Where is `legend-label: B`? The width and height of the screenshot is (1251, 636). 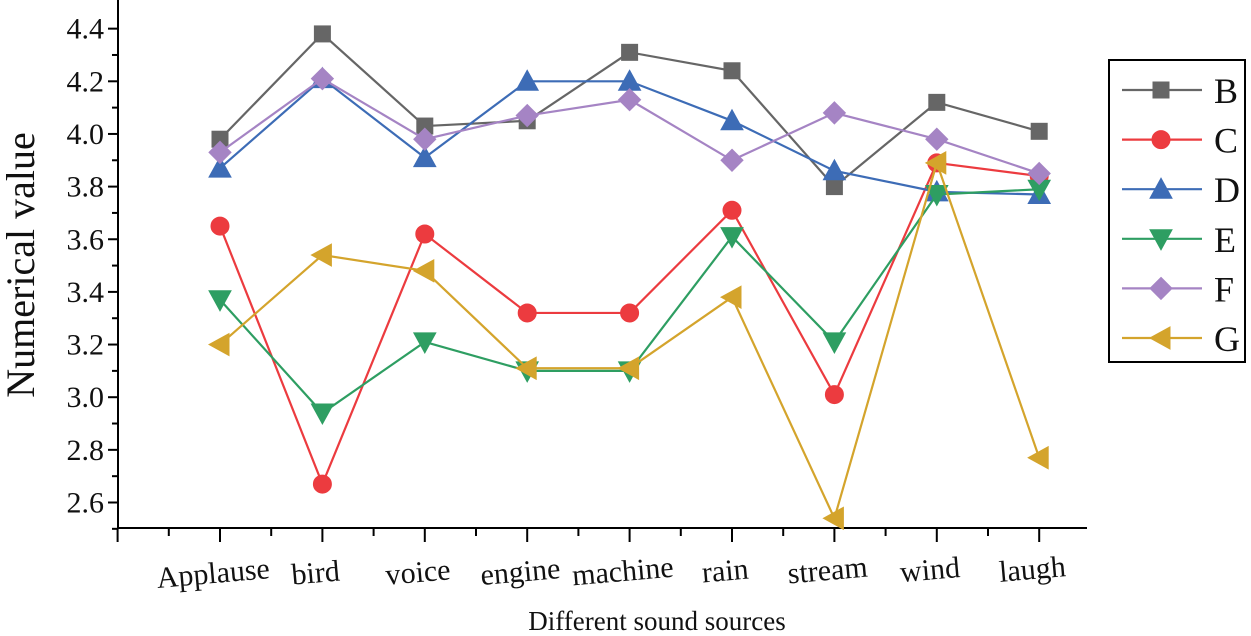 legend-label: B is located at coordinates (1226, 91).